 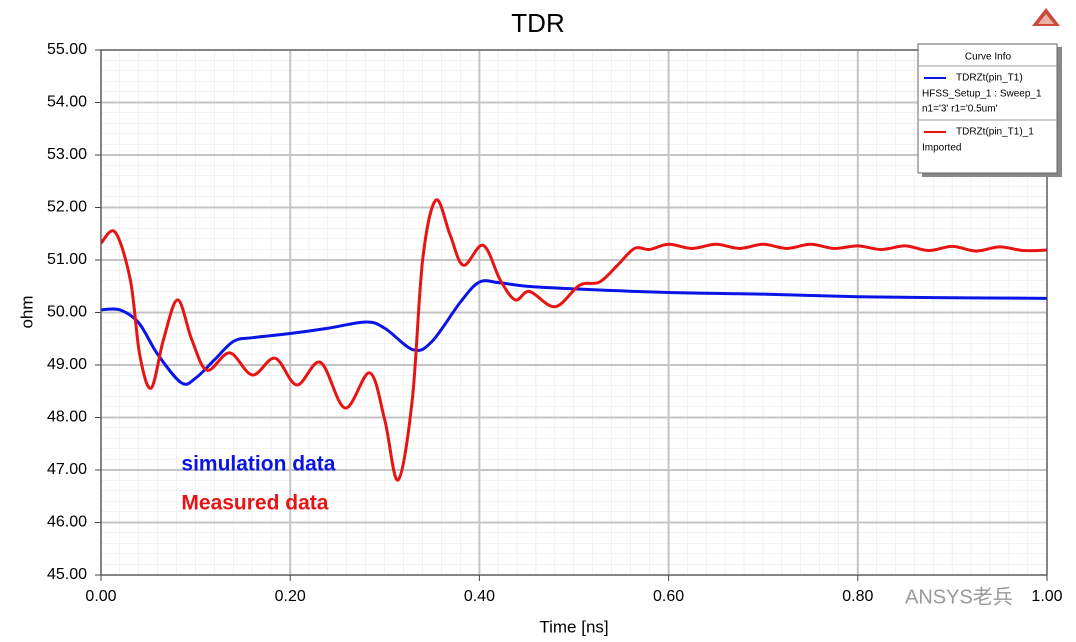 What do you see at coordinates (26, 311) in the screenshot?
I see `y-axis-label: ohm` at bounding box center [26, 311].